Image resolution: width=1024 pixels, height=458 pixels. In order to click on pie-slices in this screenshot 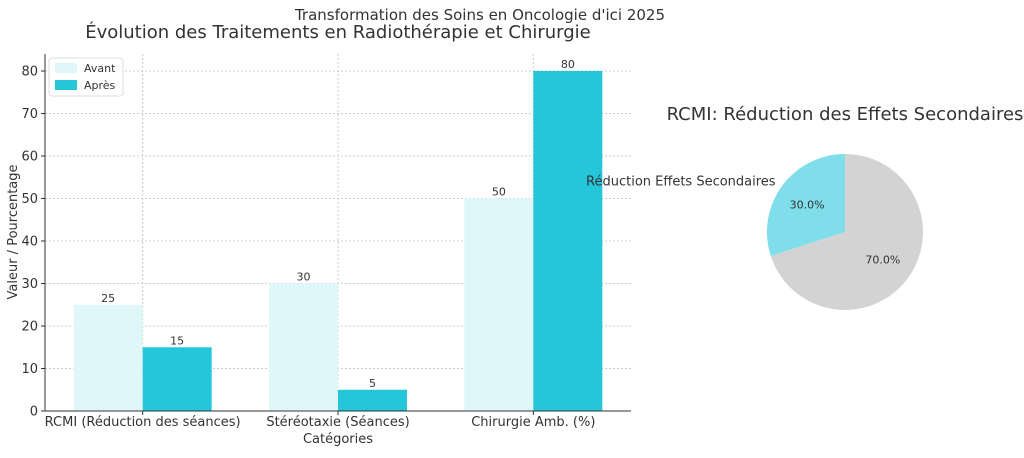, I will do `click(845, 232)`.